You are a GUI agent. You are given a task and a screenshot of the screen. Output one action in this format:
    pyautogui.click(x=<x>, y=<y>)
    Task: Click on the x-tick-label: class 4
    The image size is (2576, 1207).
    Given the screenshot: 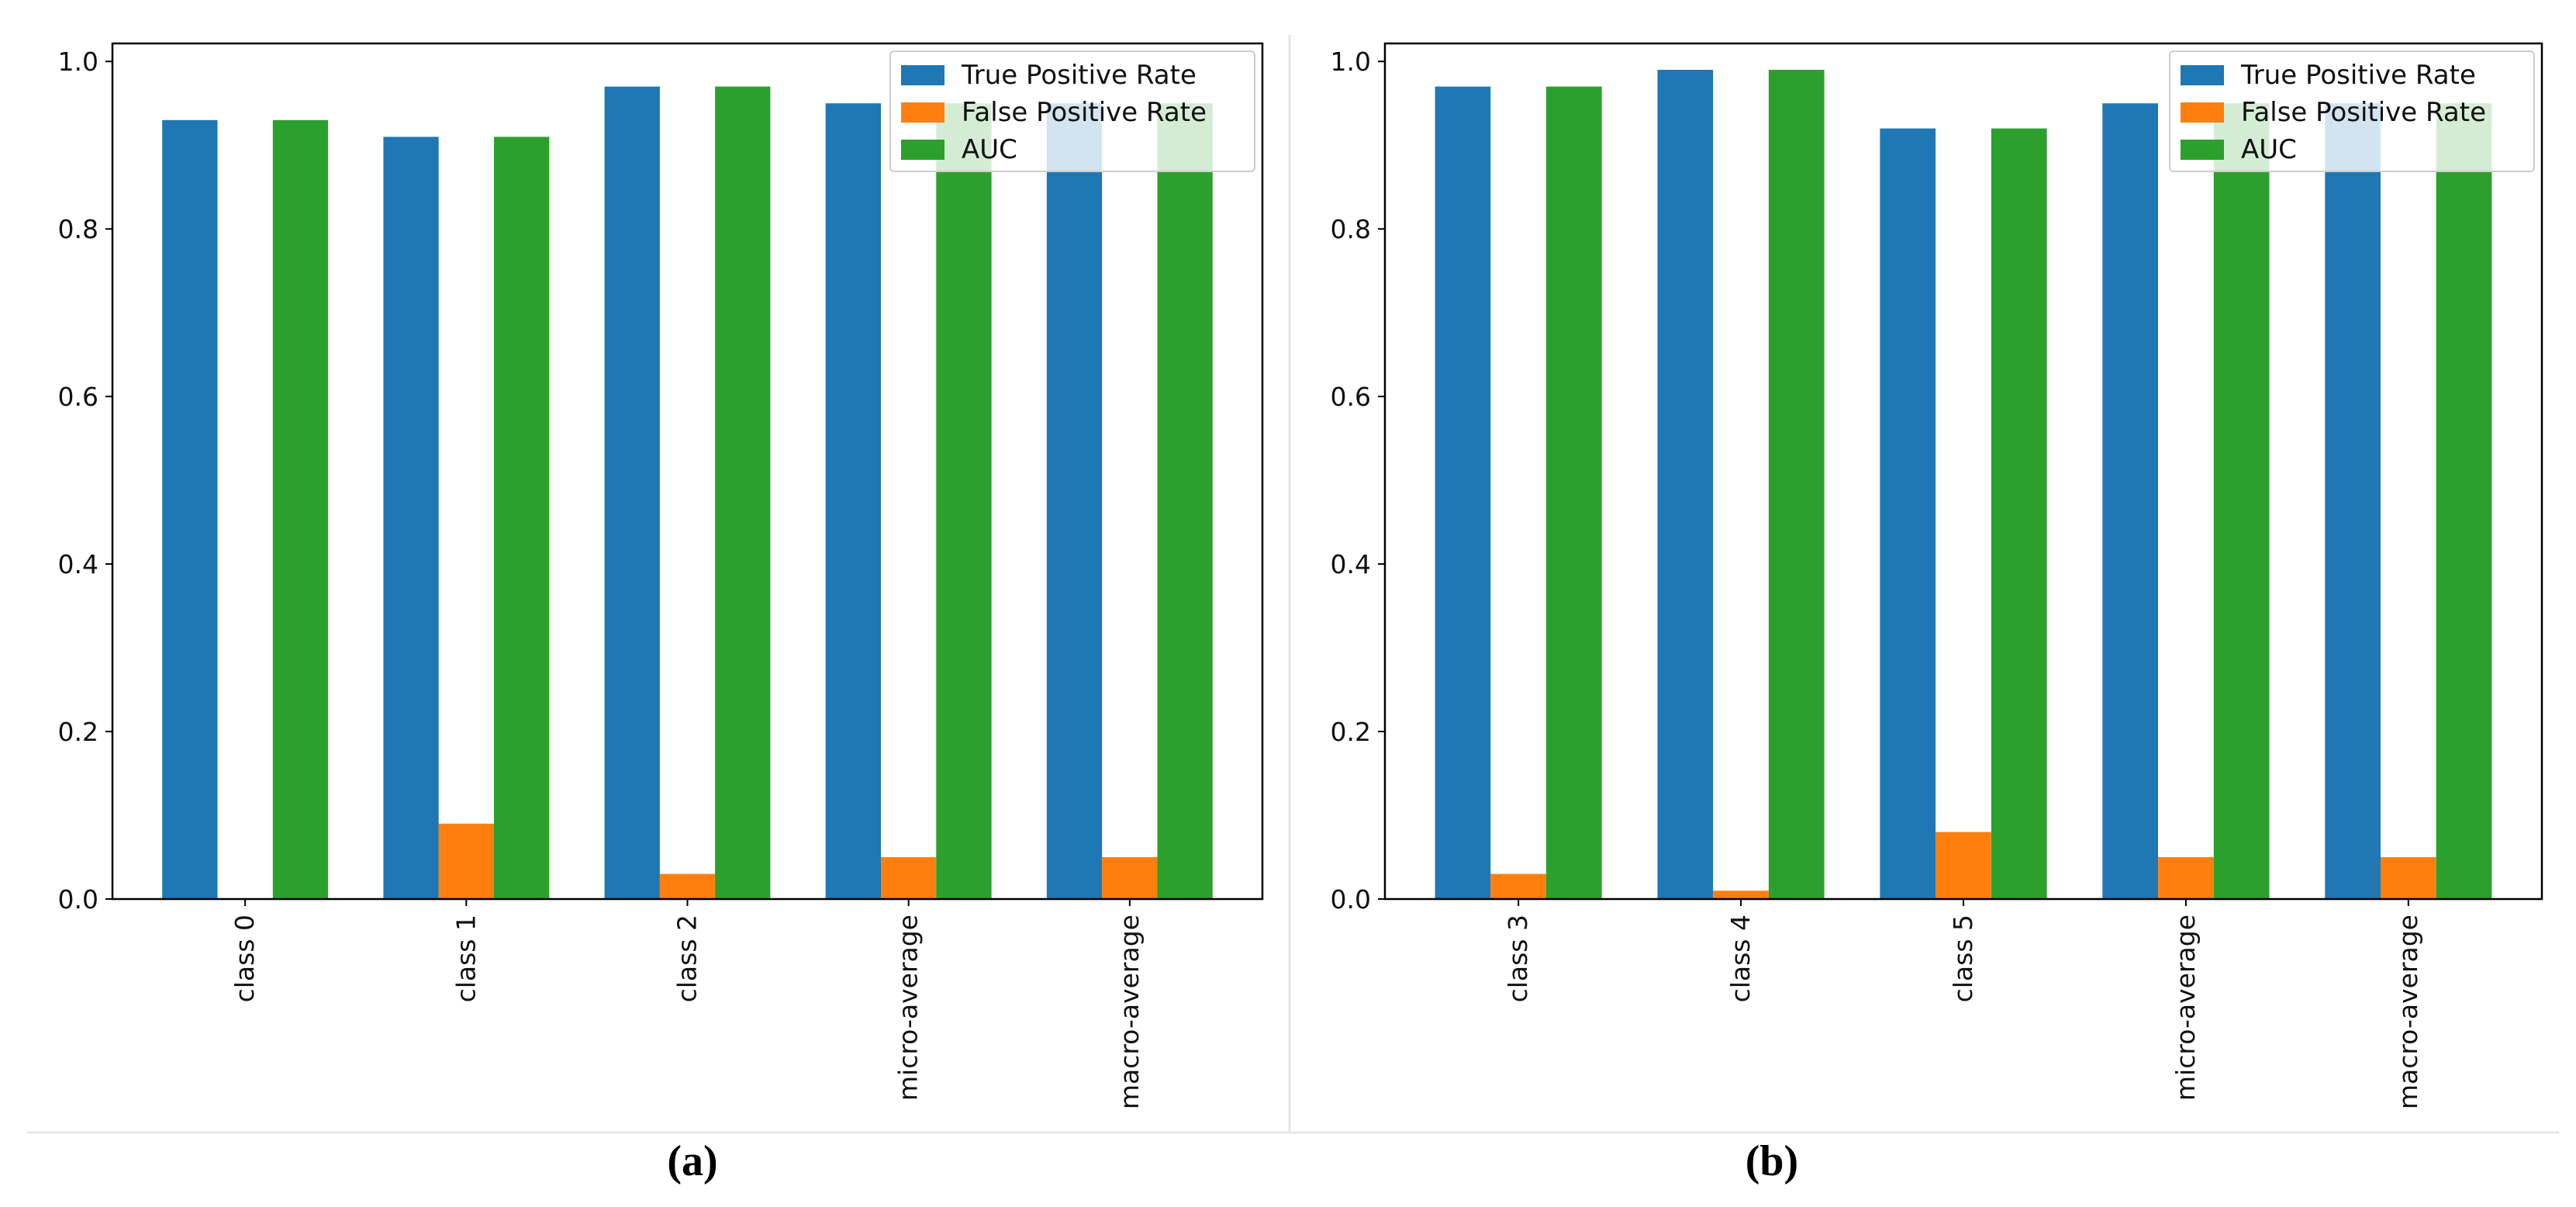 What is the action you would take?
    pyautogui.click(x=1741, y=958)
    